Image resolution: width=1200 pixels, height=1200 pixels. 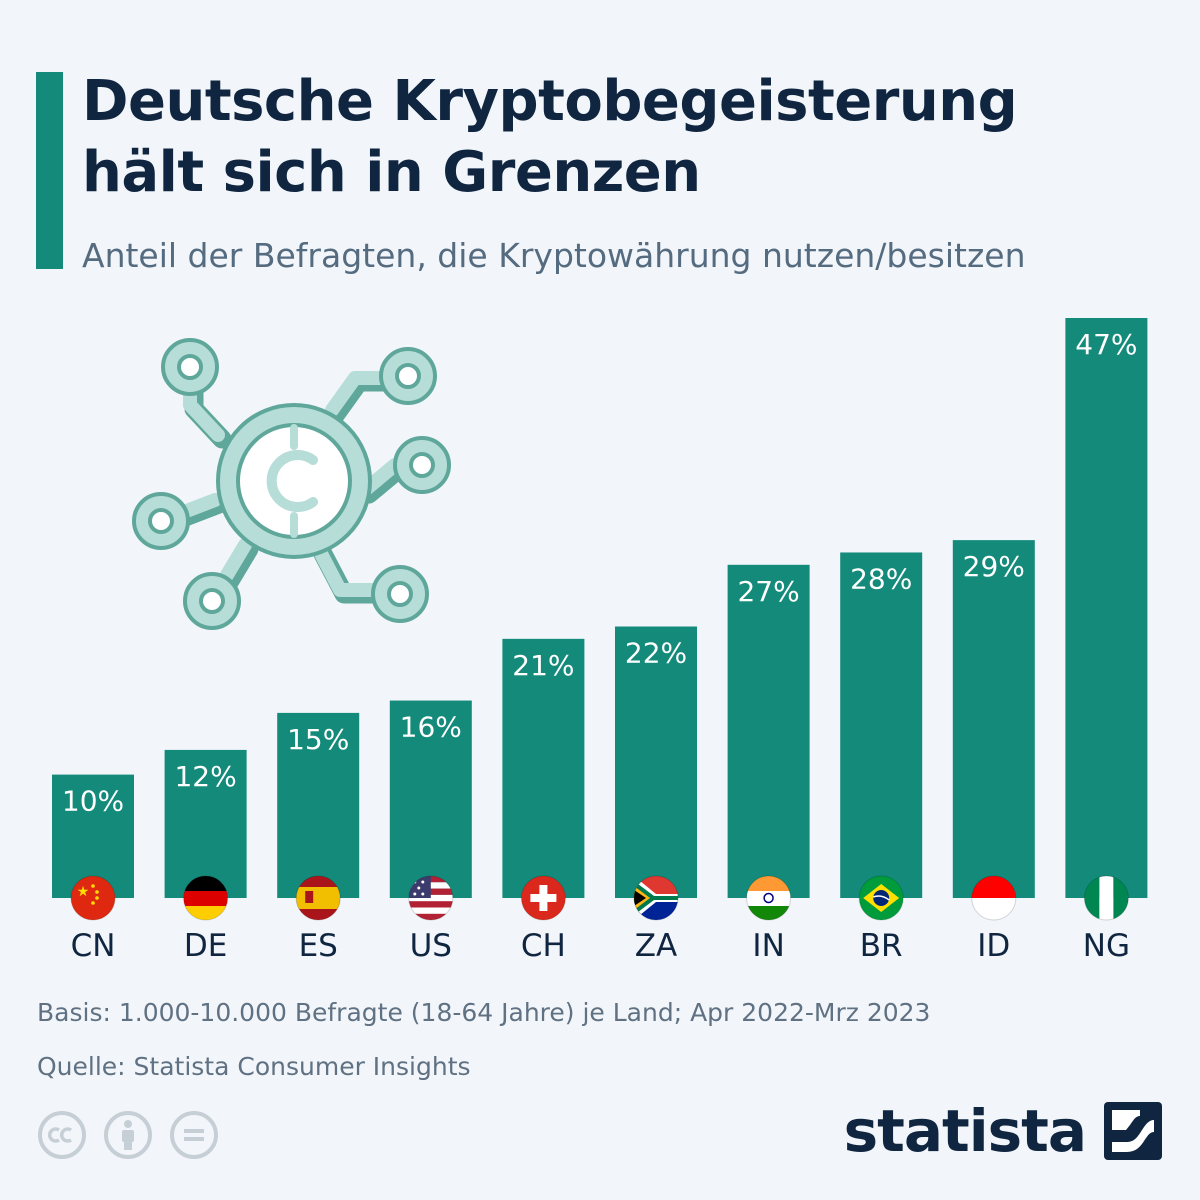 What do you see at coordinates (62, 1135) in the screenshot?
I see `cc-icon` at bounding box center [62, 1135].